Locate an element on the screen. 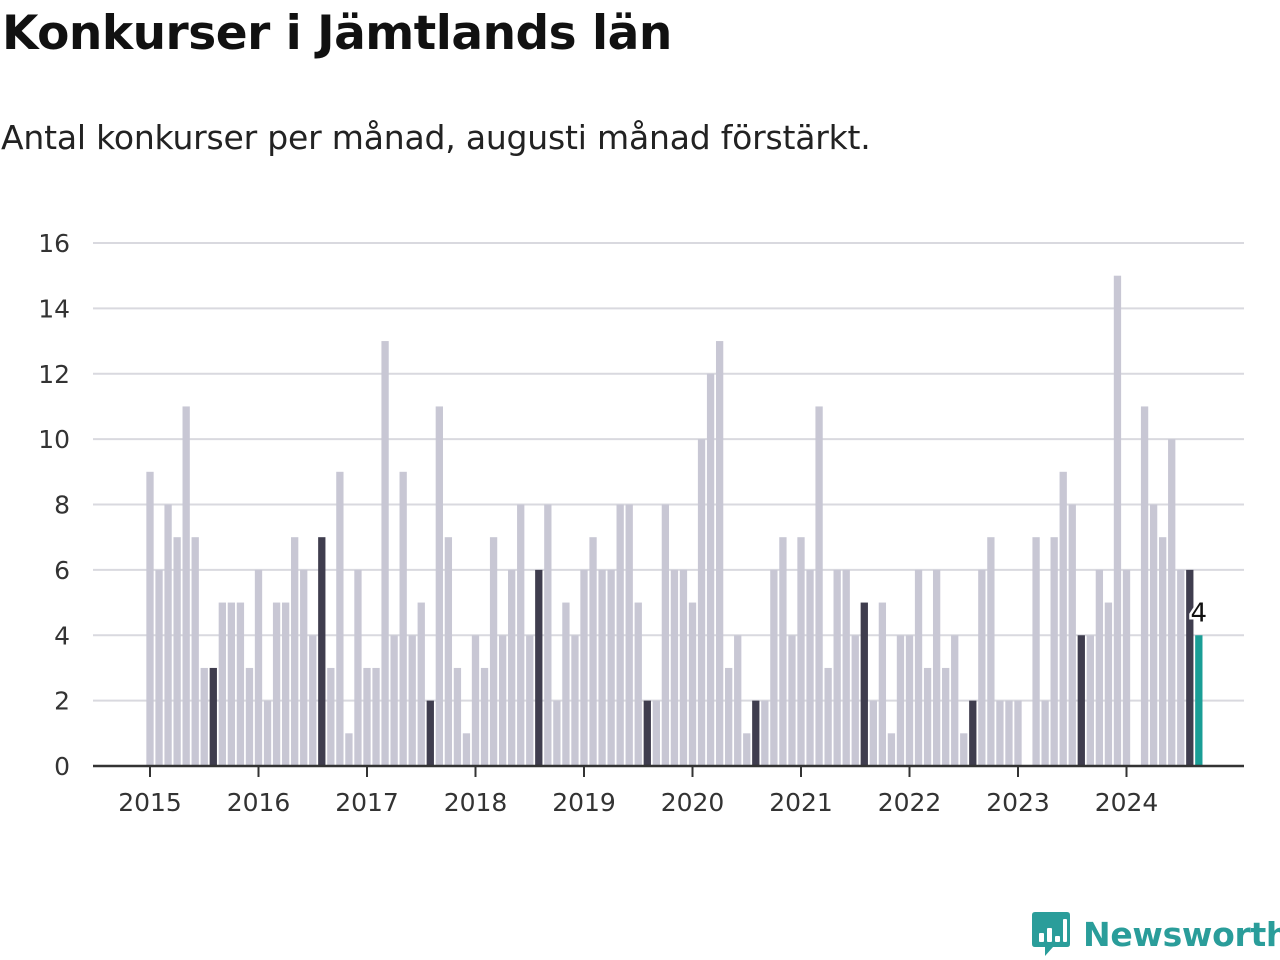  x-tick-label: 2020 is located at coordinates (693, 802).